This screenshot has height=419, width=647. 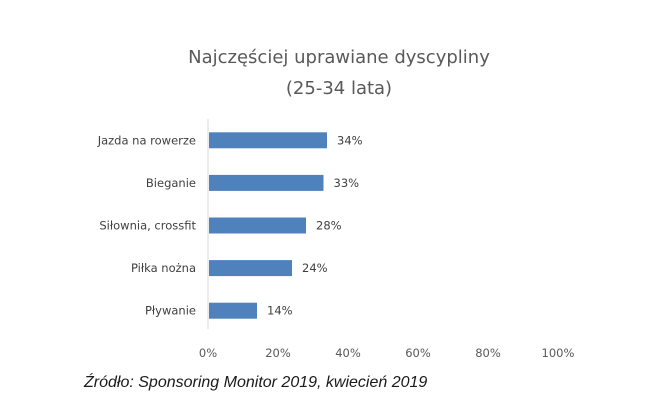 I want to click on data-label-si-ownia-crossfit: 28%, so click(x=329, y=226).